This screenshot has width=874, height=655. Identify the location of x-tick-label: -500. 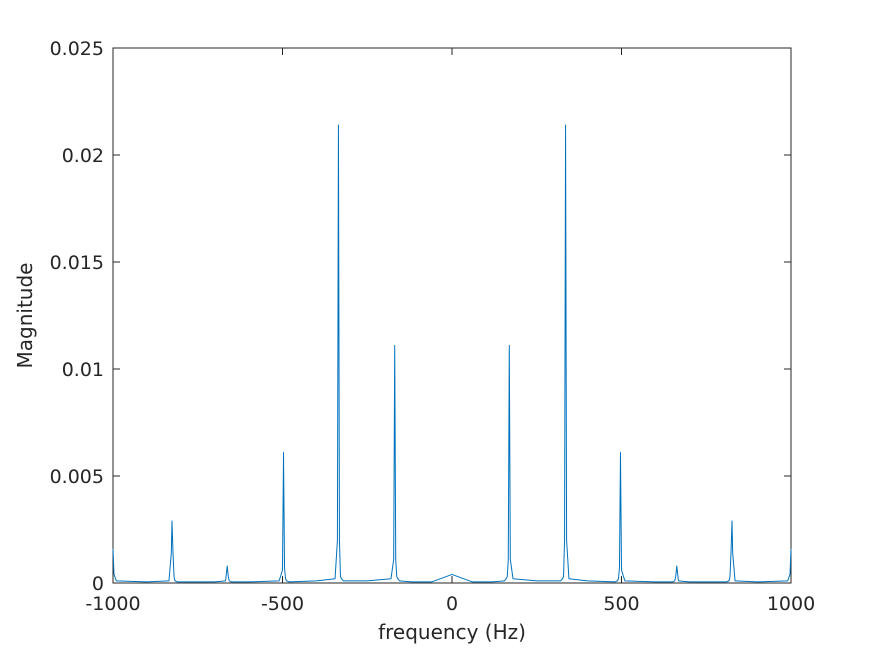
(282, 604).